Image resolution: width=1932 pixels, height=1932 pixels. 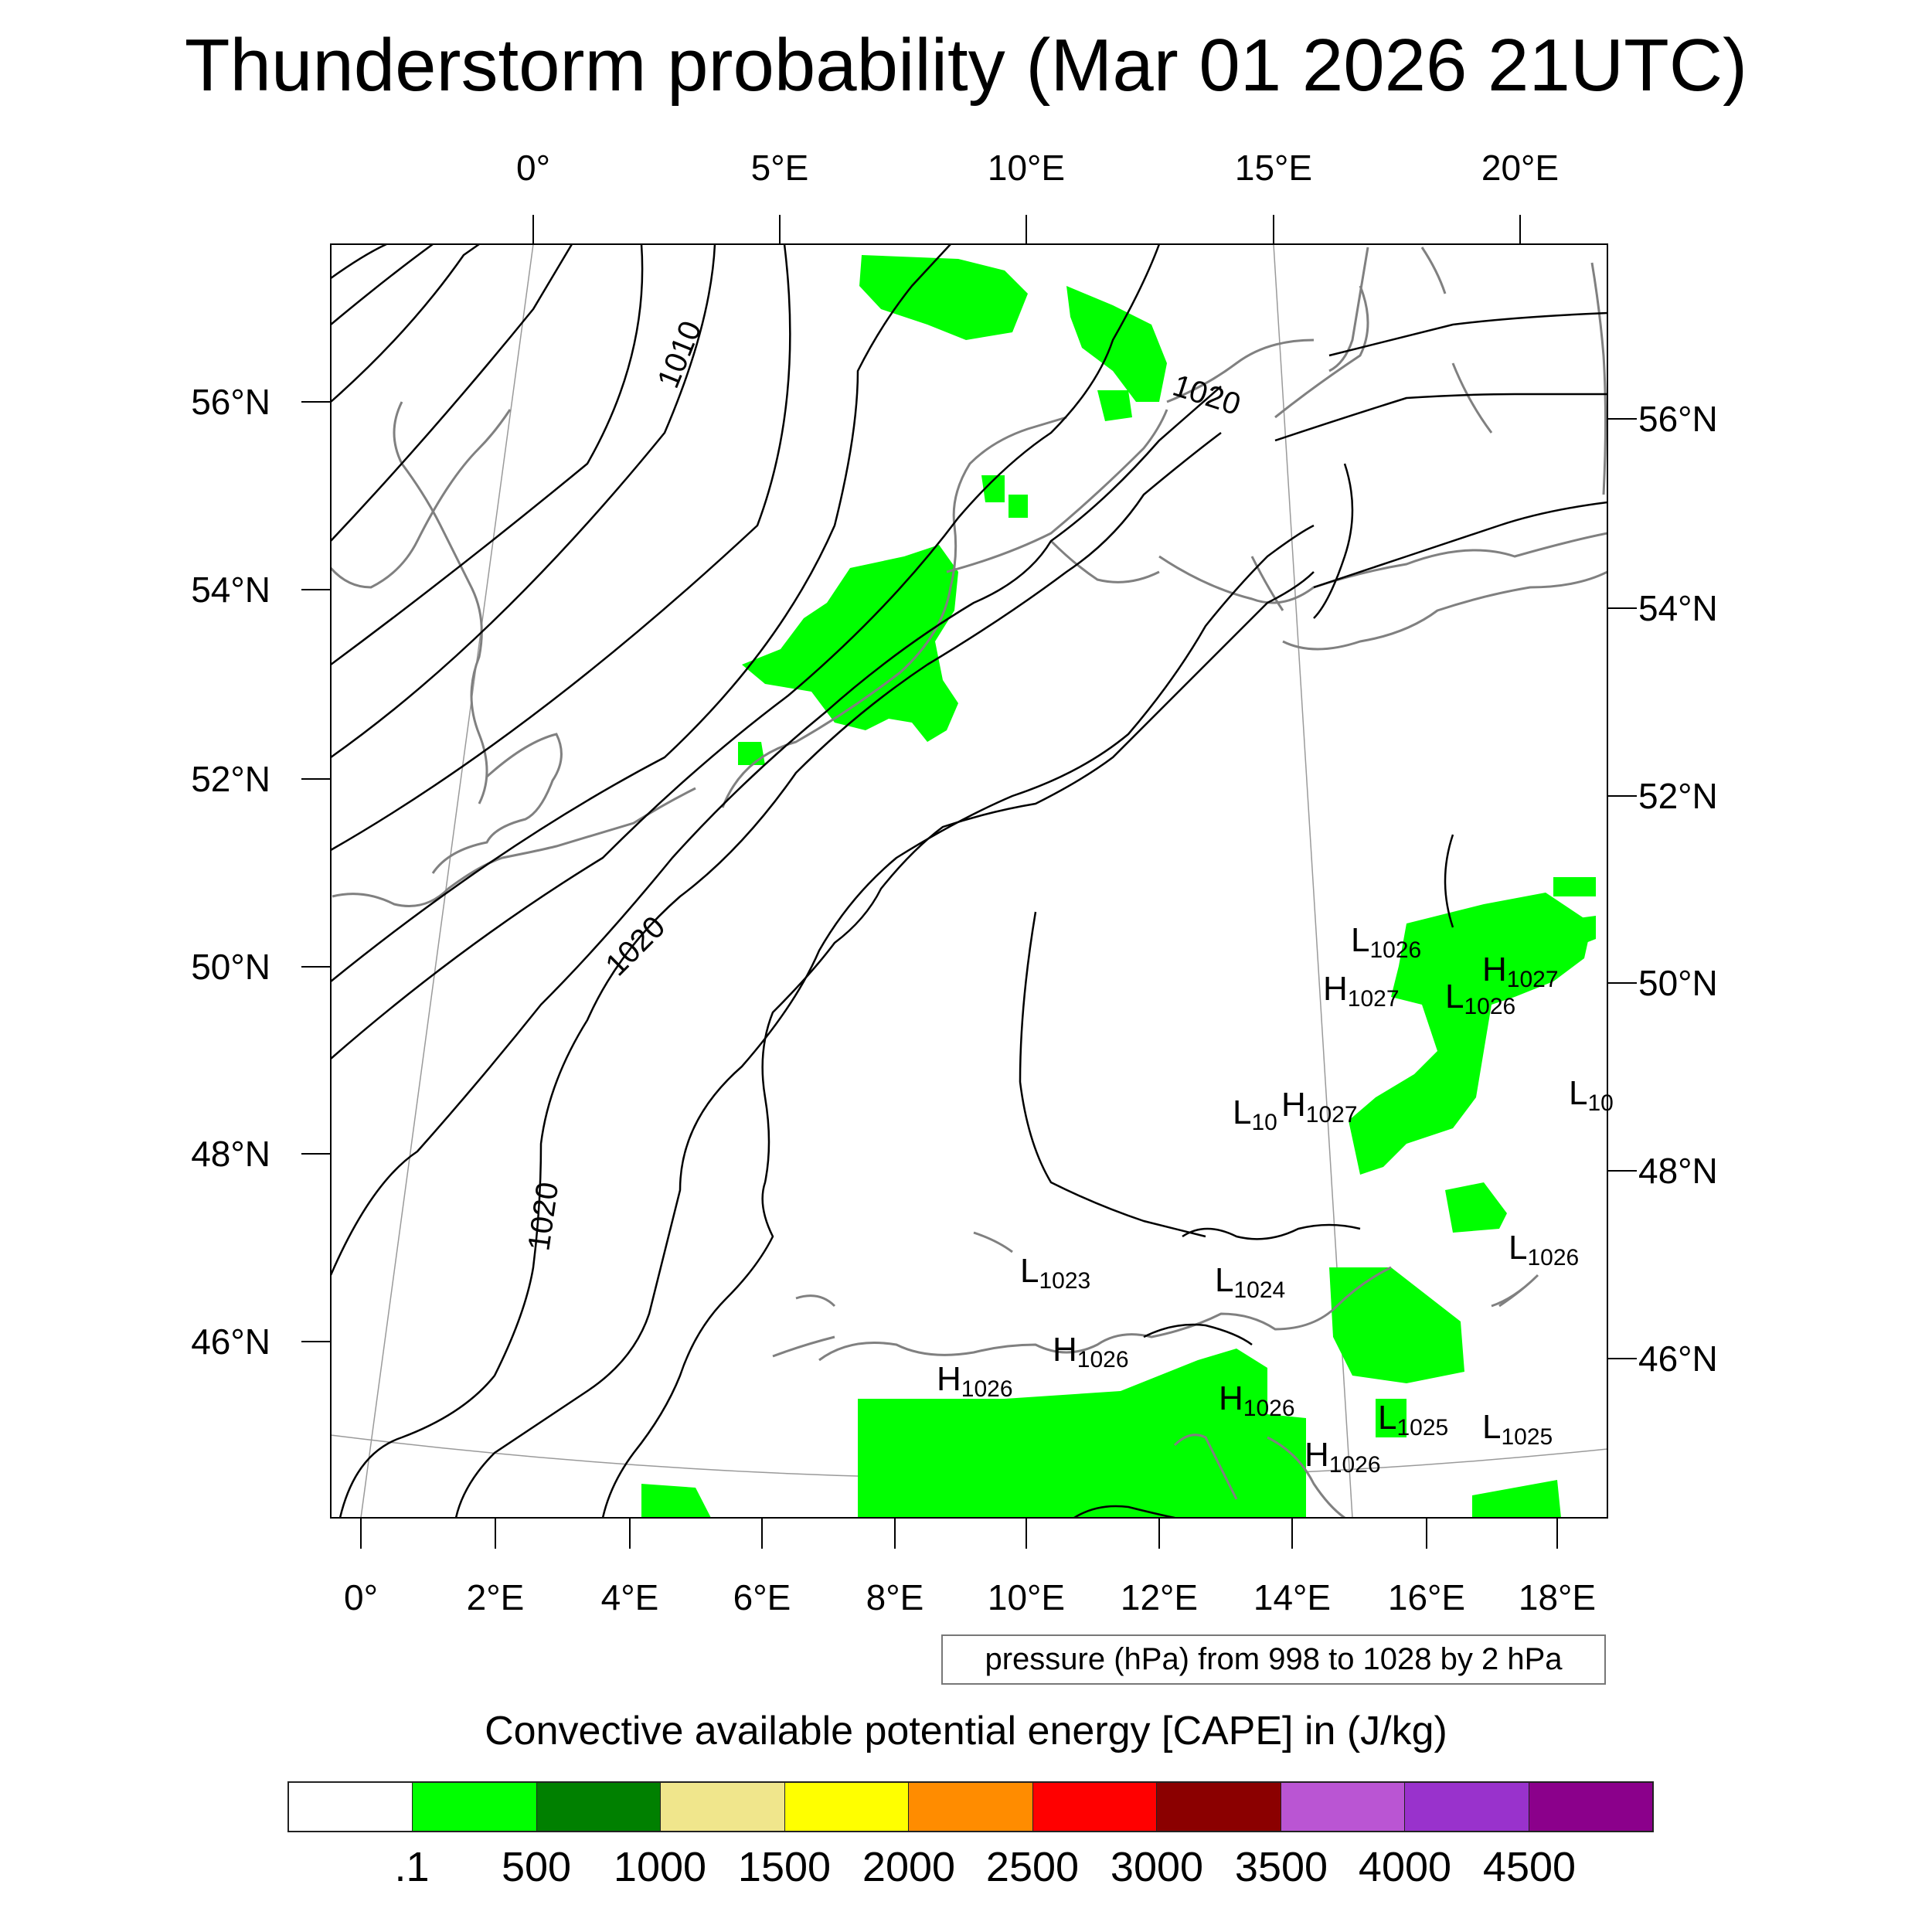 I want to click on bottom-lon-label: 0°, so click(x=361, y=1597).